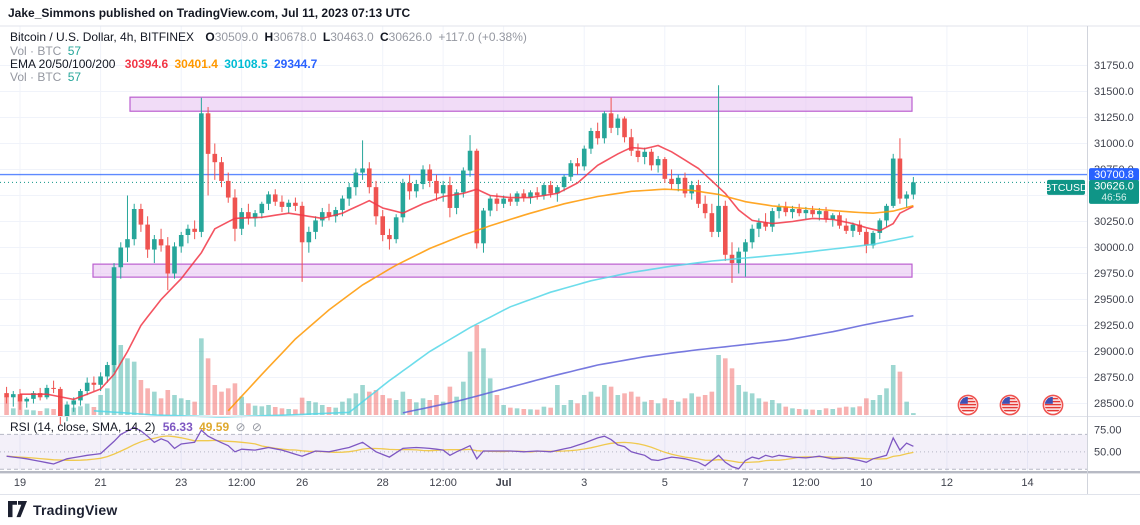 This screenshot has width=1140, height=525. I want to click on svg-text: 28, so click(383, 483).